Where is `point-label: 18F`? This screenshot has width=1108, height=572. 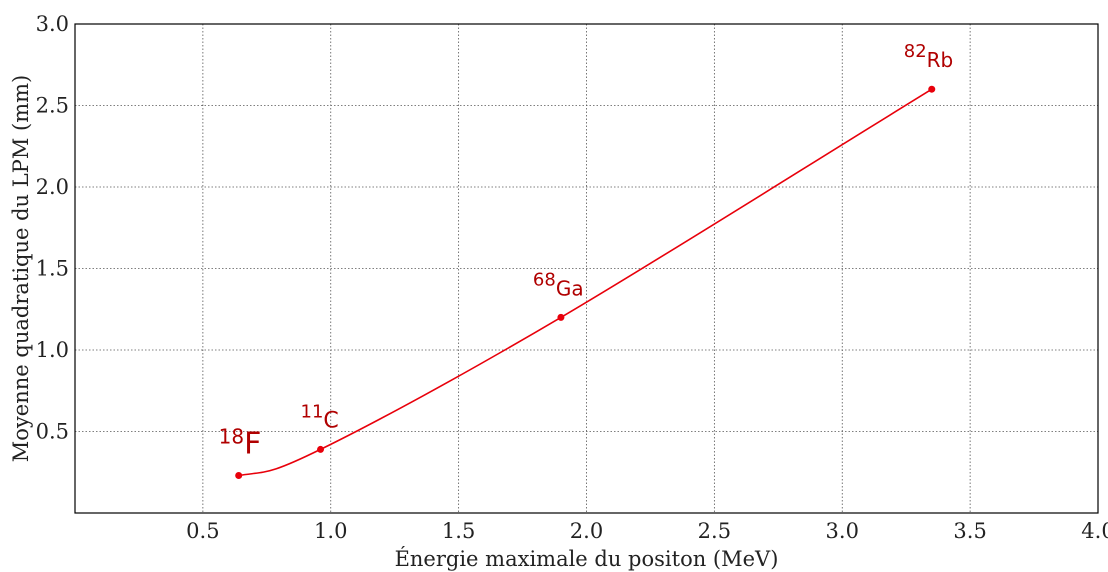
point-label: 18F is located at coordinates (240, 443).